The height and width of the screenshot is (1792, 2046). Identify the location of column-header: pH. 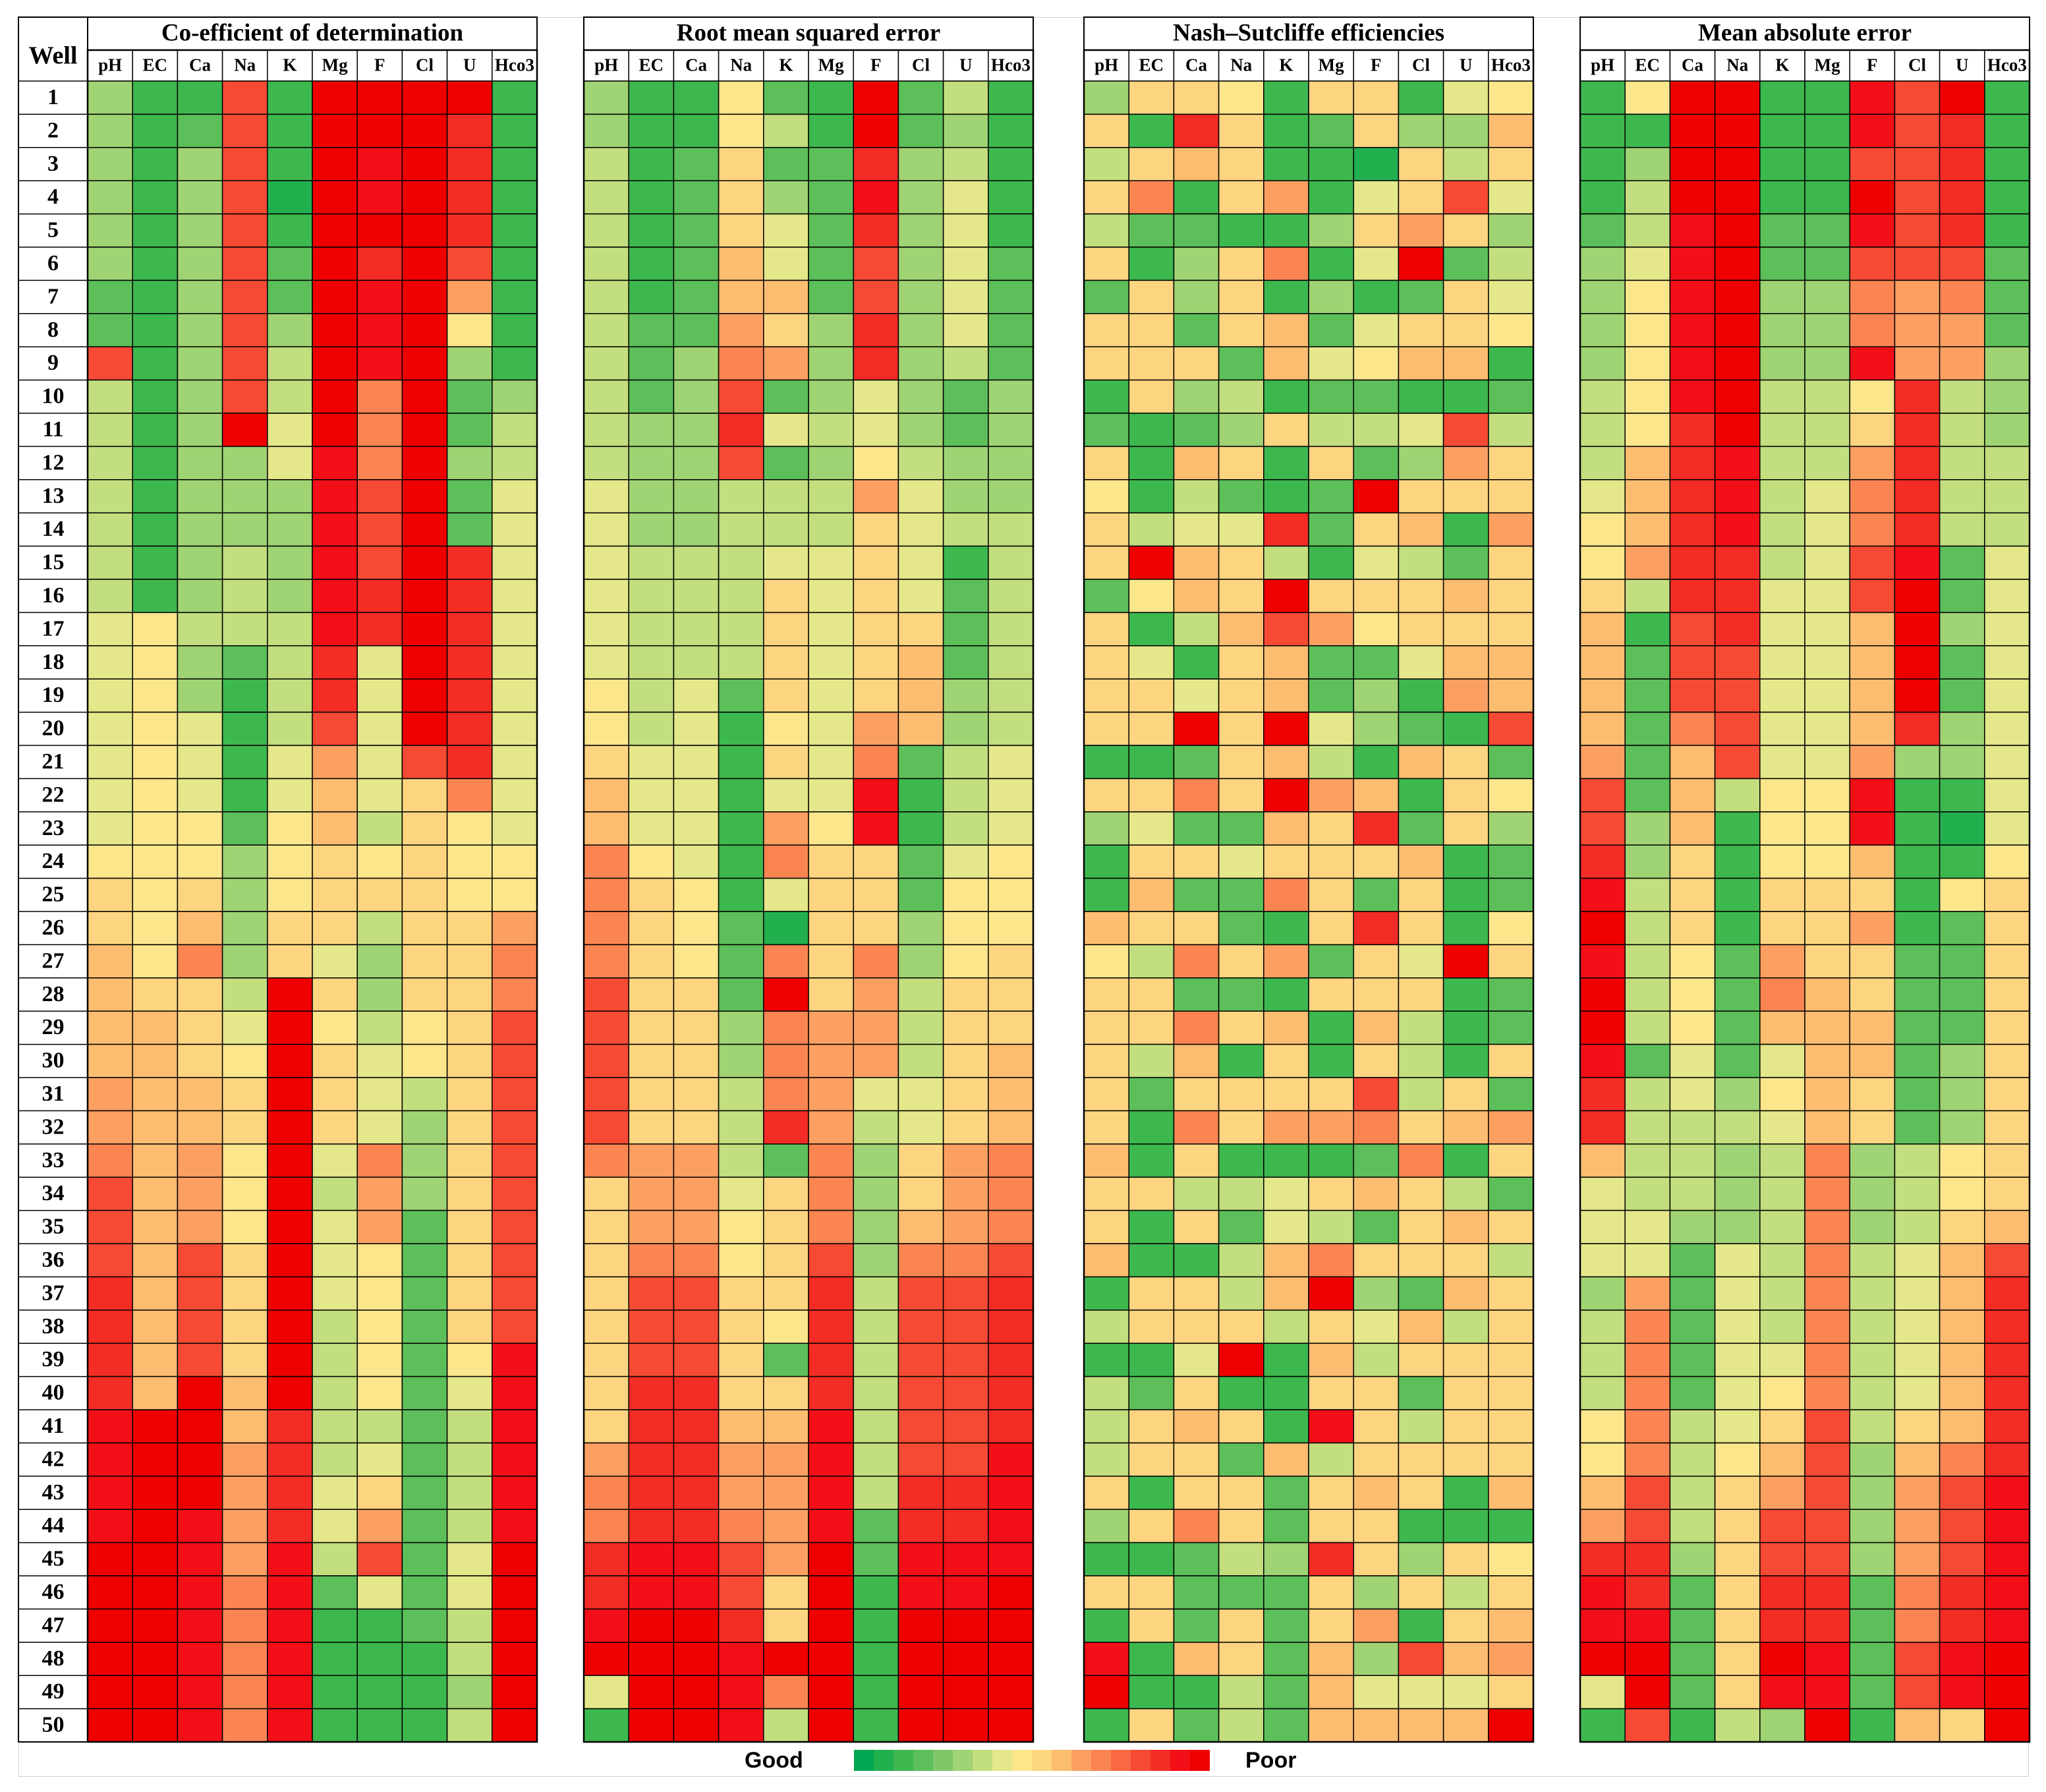
(110, 65).